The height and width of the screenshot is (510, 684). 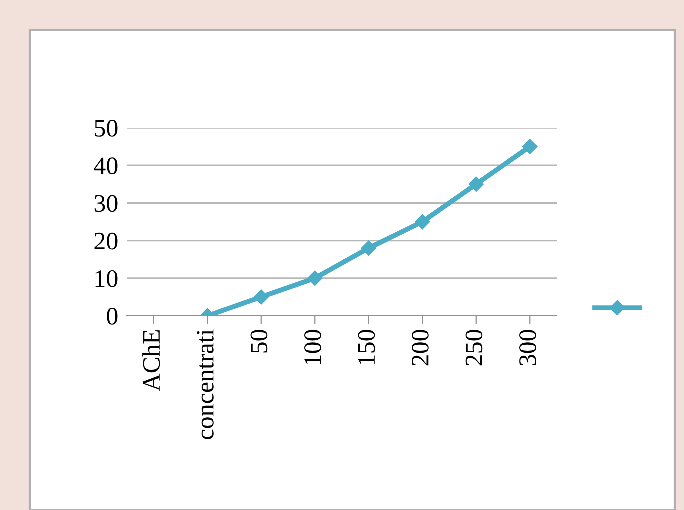 What do you see at coordinates (528, 348) in the screenshot?
I see `x-tick-label: 300` at bounding box center [528, 348].